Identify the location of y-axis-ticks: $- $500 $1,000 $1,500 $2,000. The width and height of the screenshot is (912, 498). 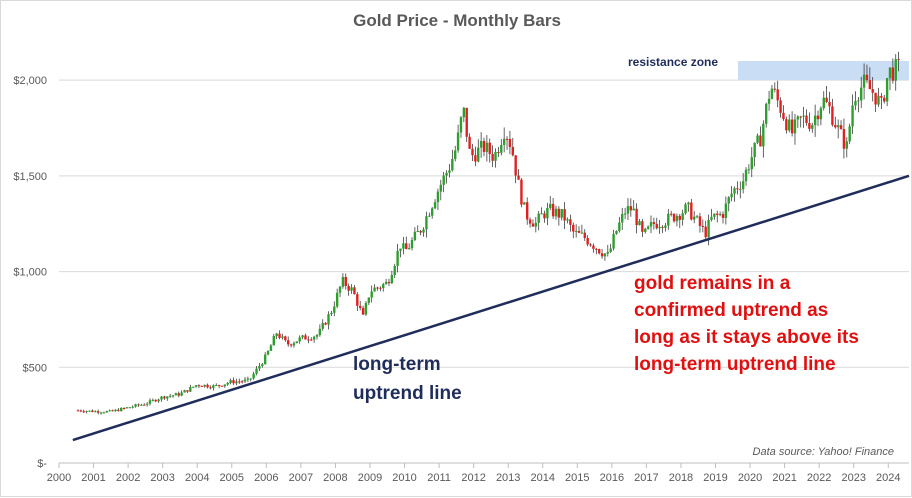
(30, 272).